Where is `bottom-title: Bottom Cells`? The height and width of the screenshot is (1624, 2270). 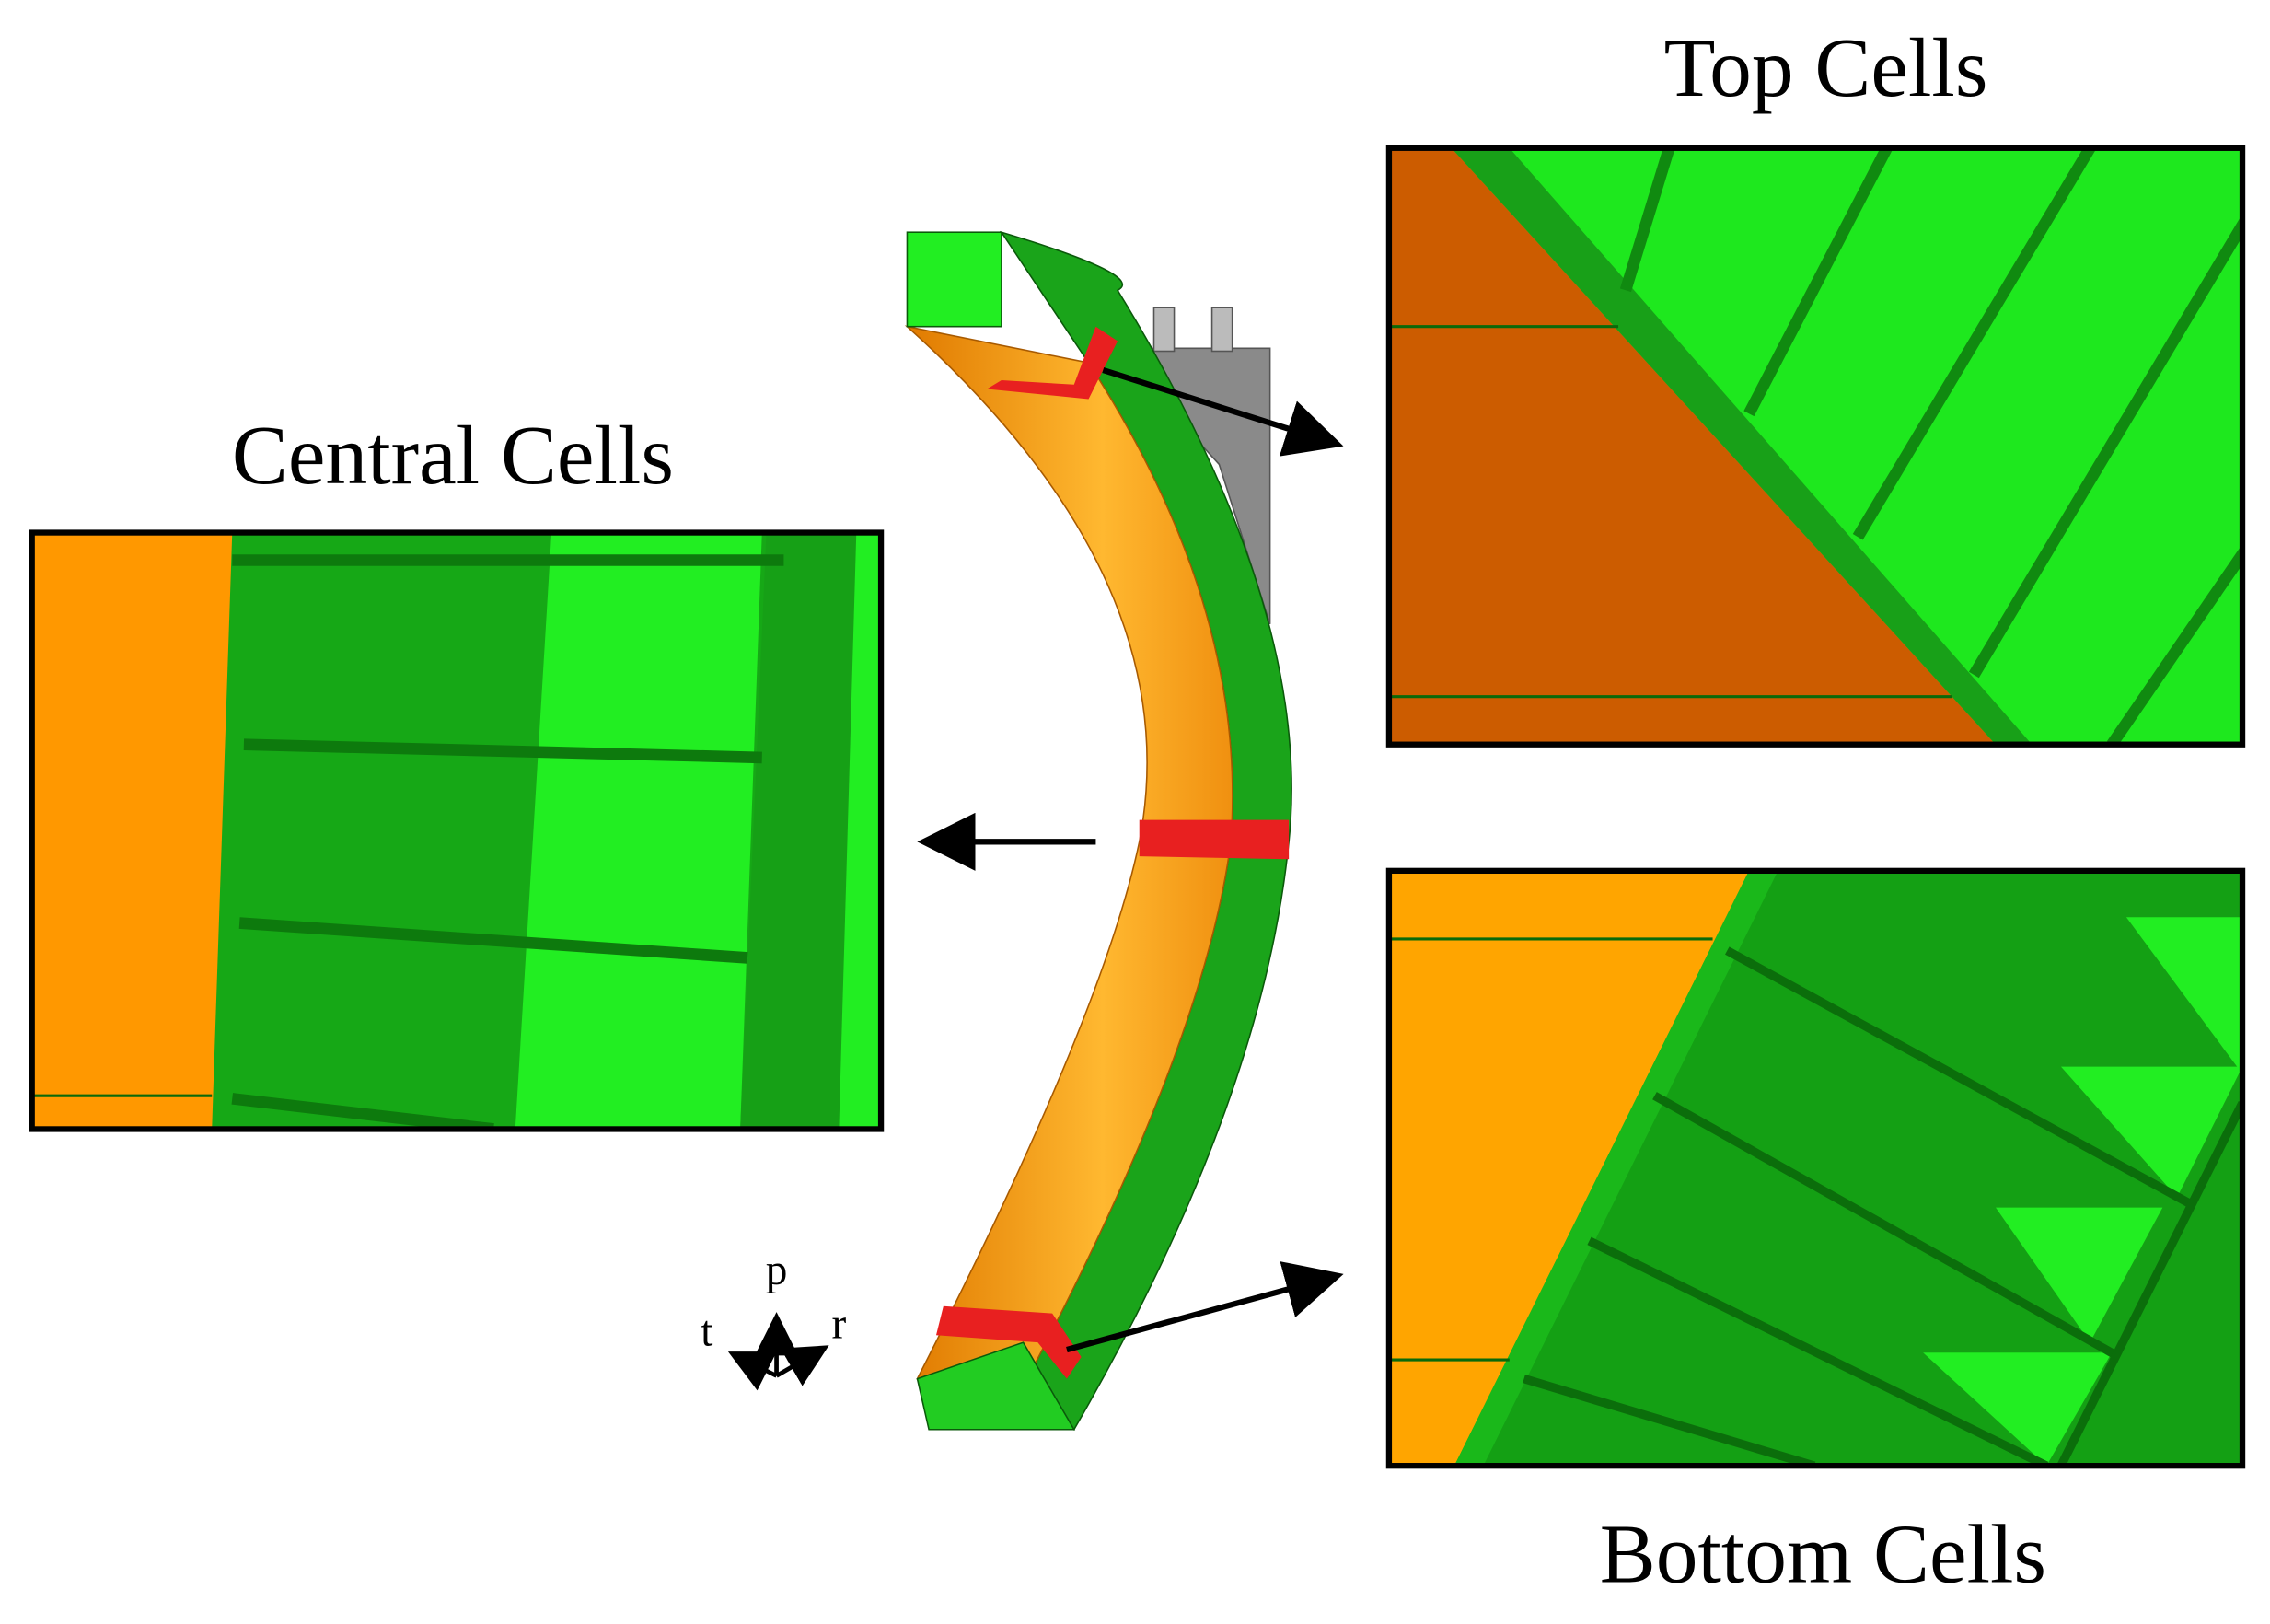
bottom-title: Bottom Cells is located at coordinates (1823, 1553).